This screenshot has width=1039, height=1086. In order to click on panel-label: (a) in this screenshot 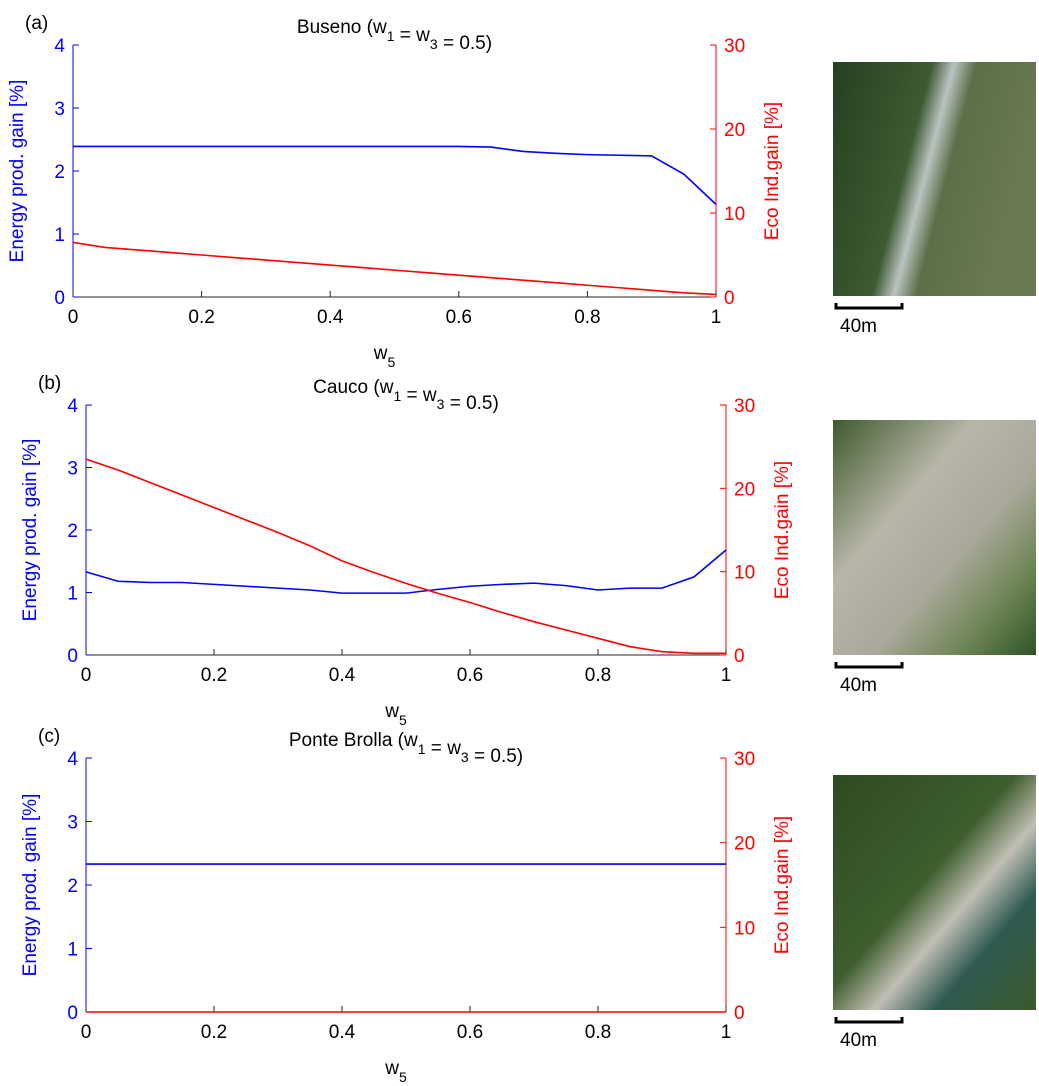, I will do `click(36, 23)`.